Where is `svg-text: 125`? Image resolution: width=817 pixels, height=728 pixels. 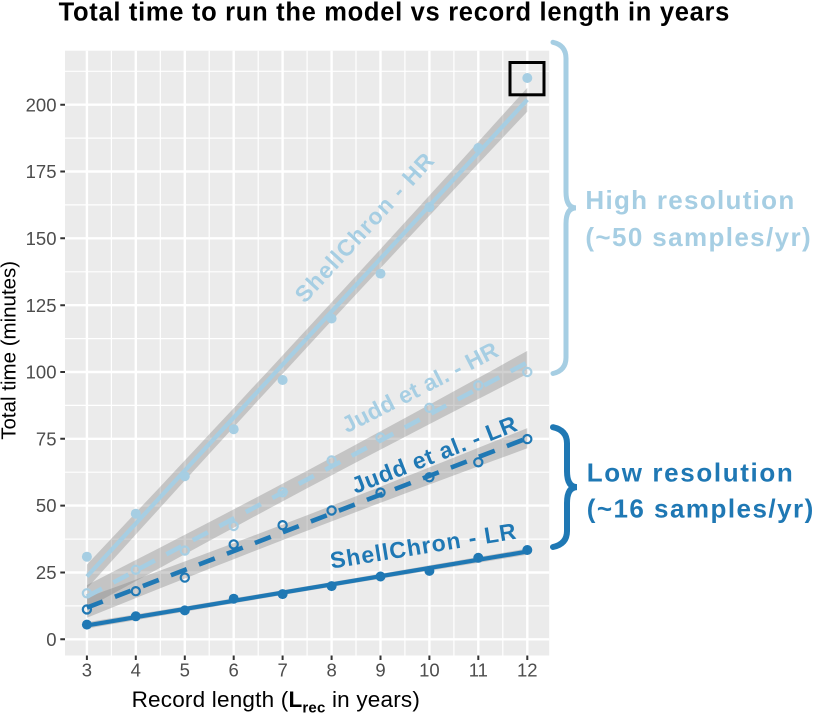
svg-text: 125 is located at coordinates (41, 305).